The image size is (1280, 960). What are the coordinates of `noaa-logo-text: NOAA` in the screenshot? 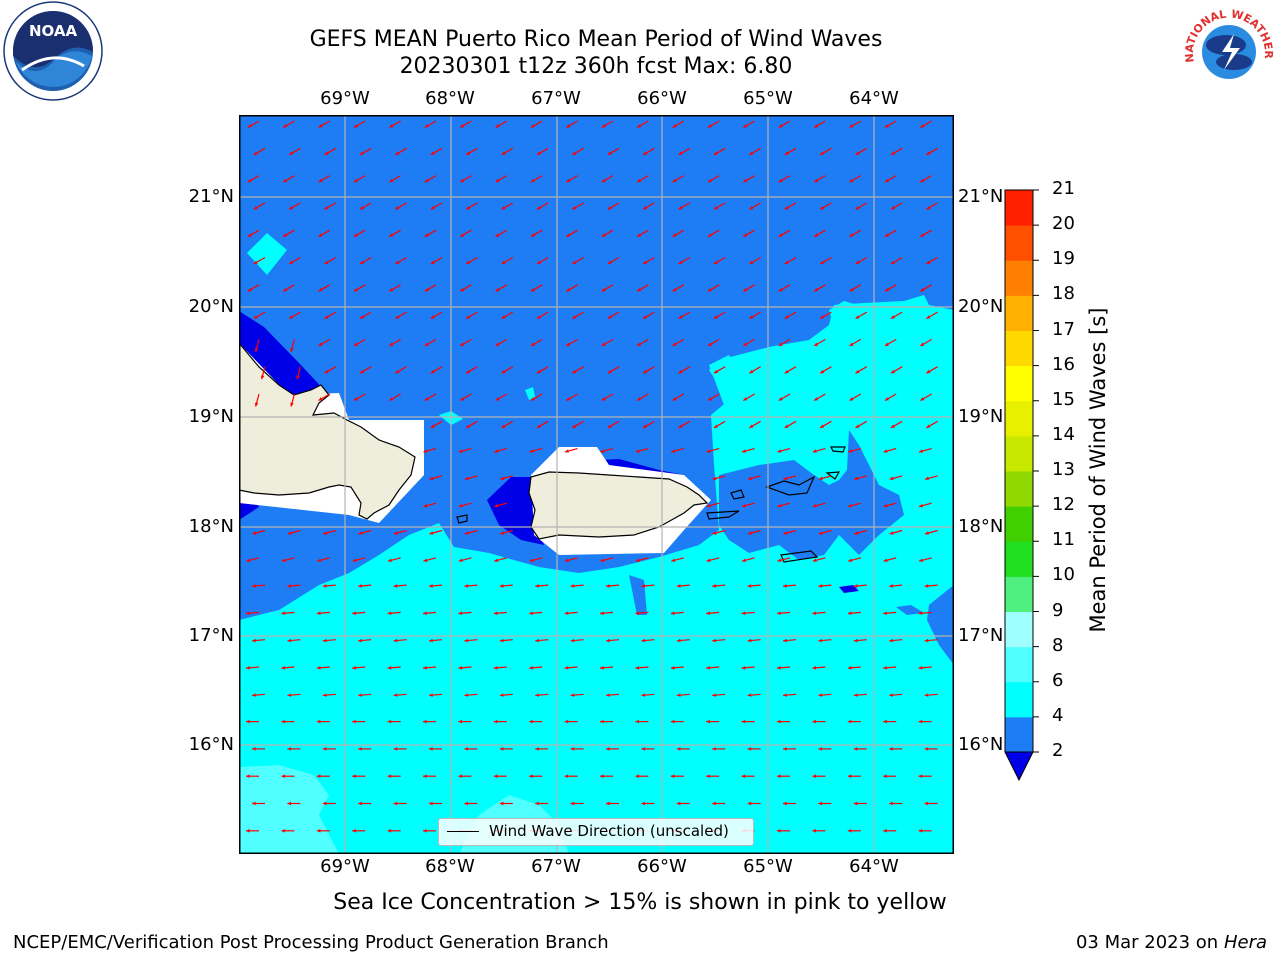 It's located at (53, 31).